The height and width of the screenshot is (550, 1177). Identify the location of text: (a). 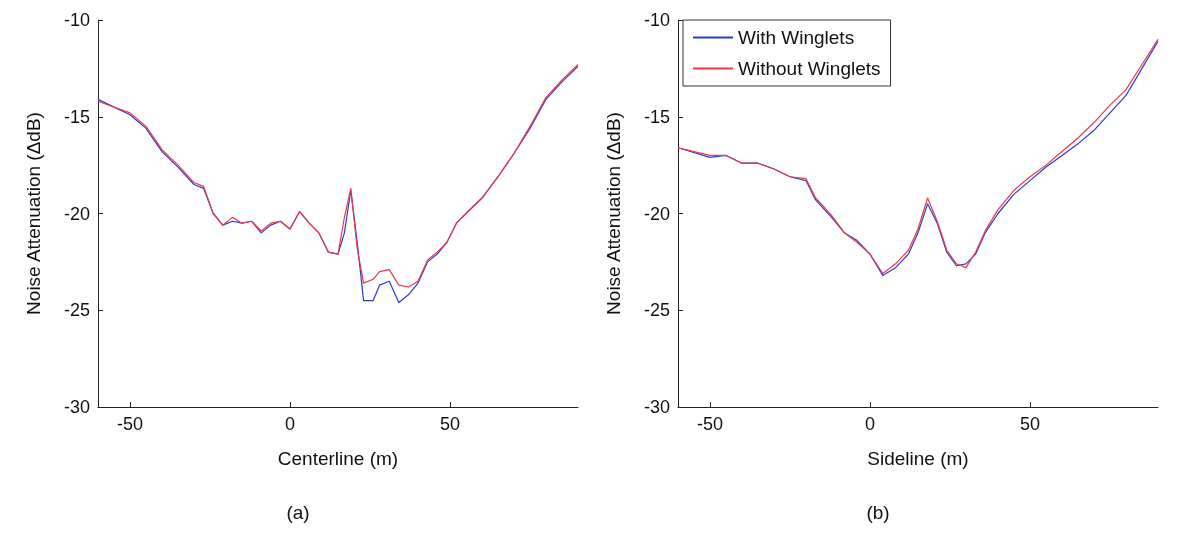
(298, 512).